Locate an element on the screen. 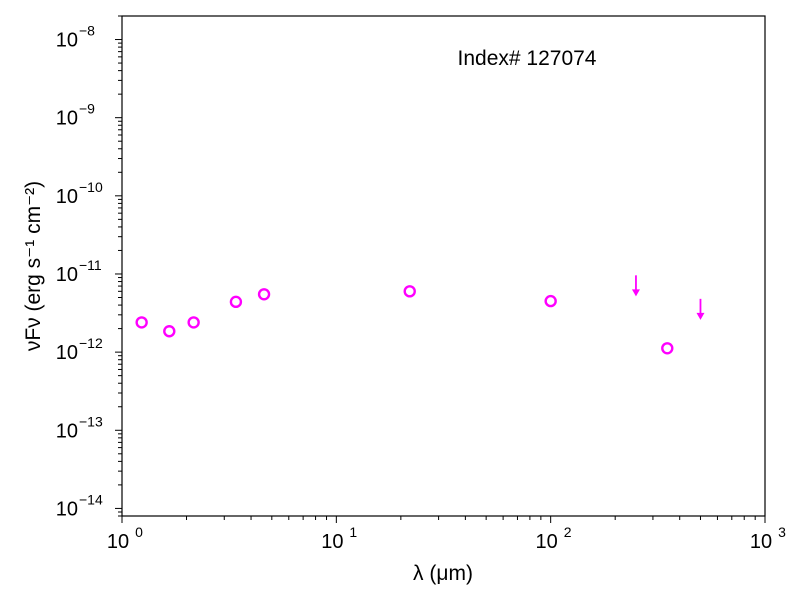 This screenshot has height=600, width=800. x-axis-label: λ (μm) is located at coordinates (443, 573).